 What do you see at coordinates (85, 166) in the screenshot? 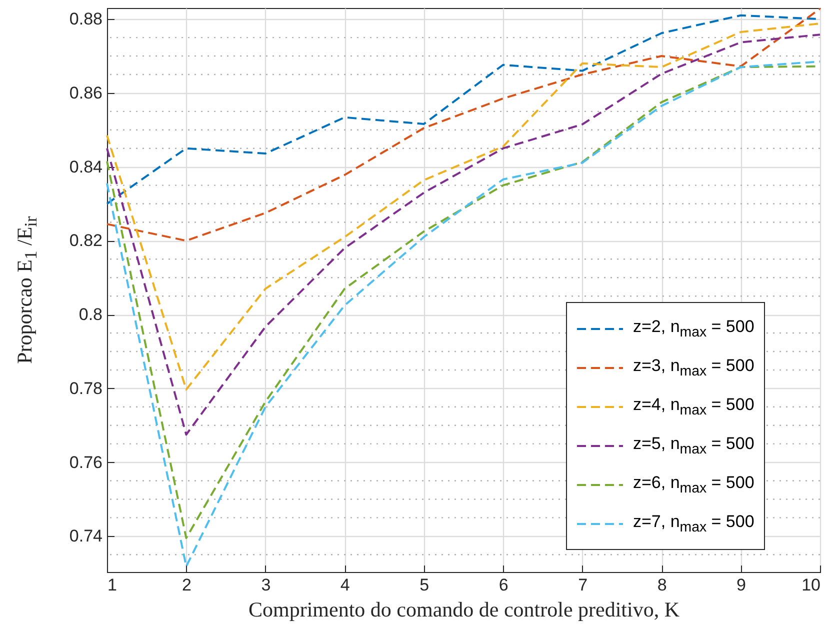
I see `y-tick-label: 0.84` at bounding box center [85, 166].